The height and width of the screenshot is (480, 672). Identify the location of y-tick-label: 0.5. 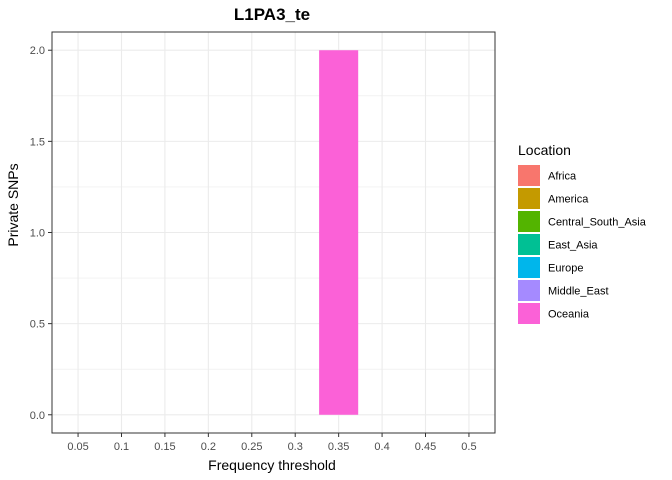
(37, 325).